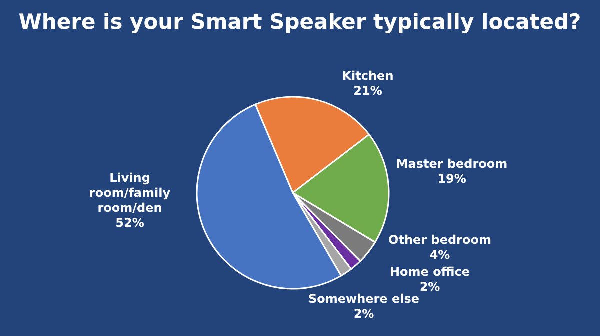  What do you see at coordinates (440, 255) in the screenshot?
I see `data-label: 4%` at bounding box center [440, 255].